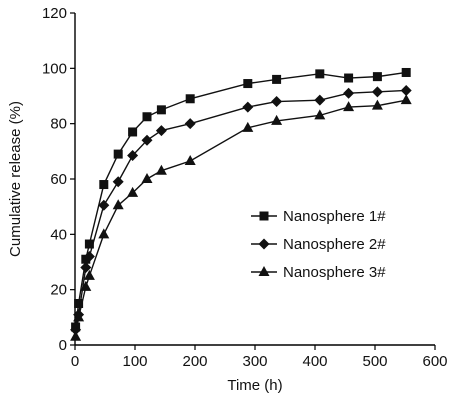  I want to click on x-axis-title: Time (h), so click(254, 385).